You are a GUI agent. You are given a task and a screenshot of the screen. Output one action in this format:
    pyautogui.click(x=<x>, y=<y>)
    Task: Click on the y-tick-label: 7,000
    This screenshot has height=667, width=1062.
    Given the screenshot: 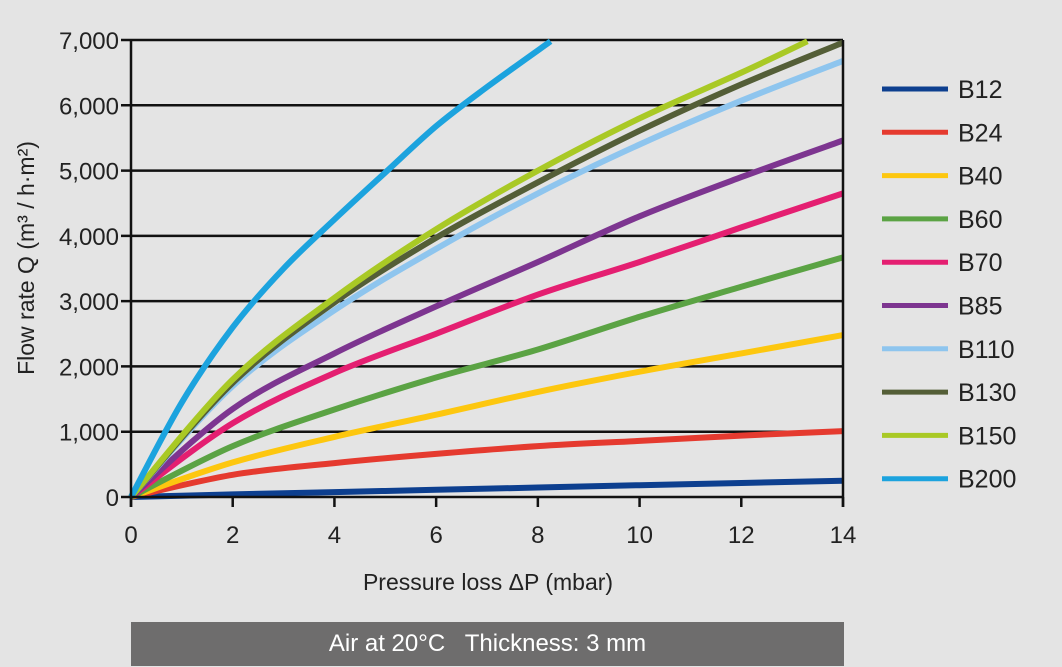 What is the action you would take?
    pyautogui.click(x=89, y=41)
    